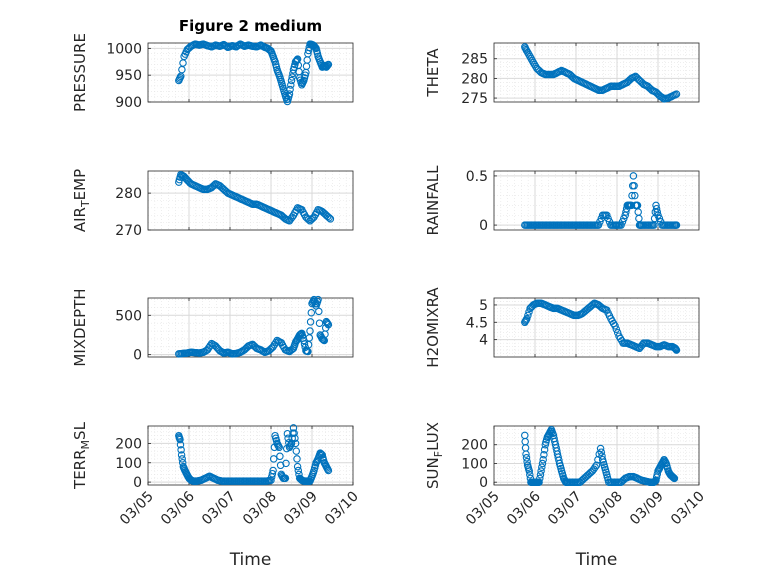 This screenshot has width=778, height=583. What do you see at coordinates (124, 49) in the screenshot?
I see `y-tick-label: 1000` at bounding box center [124, 49].